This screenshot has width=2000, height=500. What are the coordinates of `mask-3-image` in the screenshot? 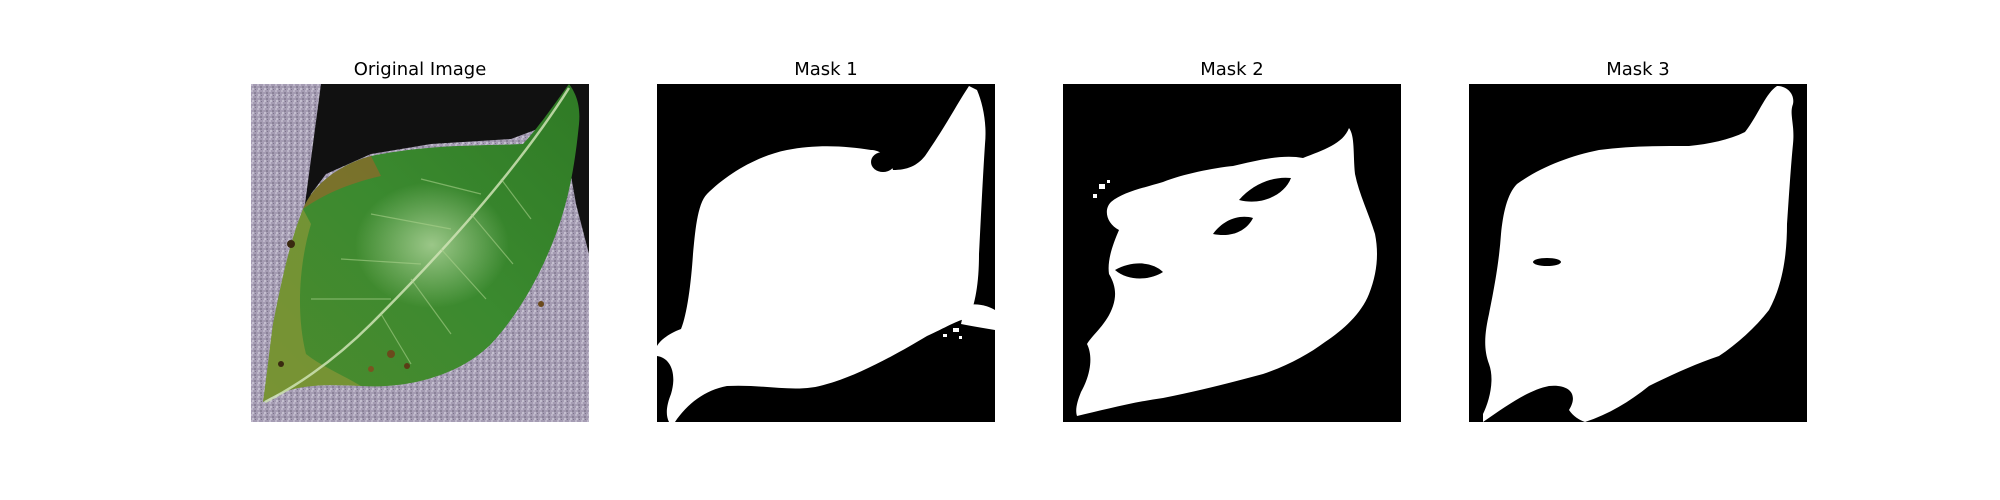 It's located at (1638, 253).